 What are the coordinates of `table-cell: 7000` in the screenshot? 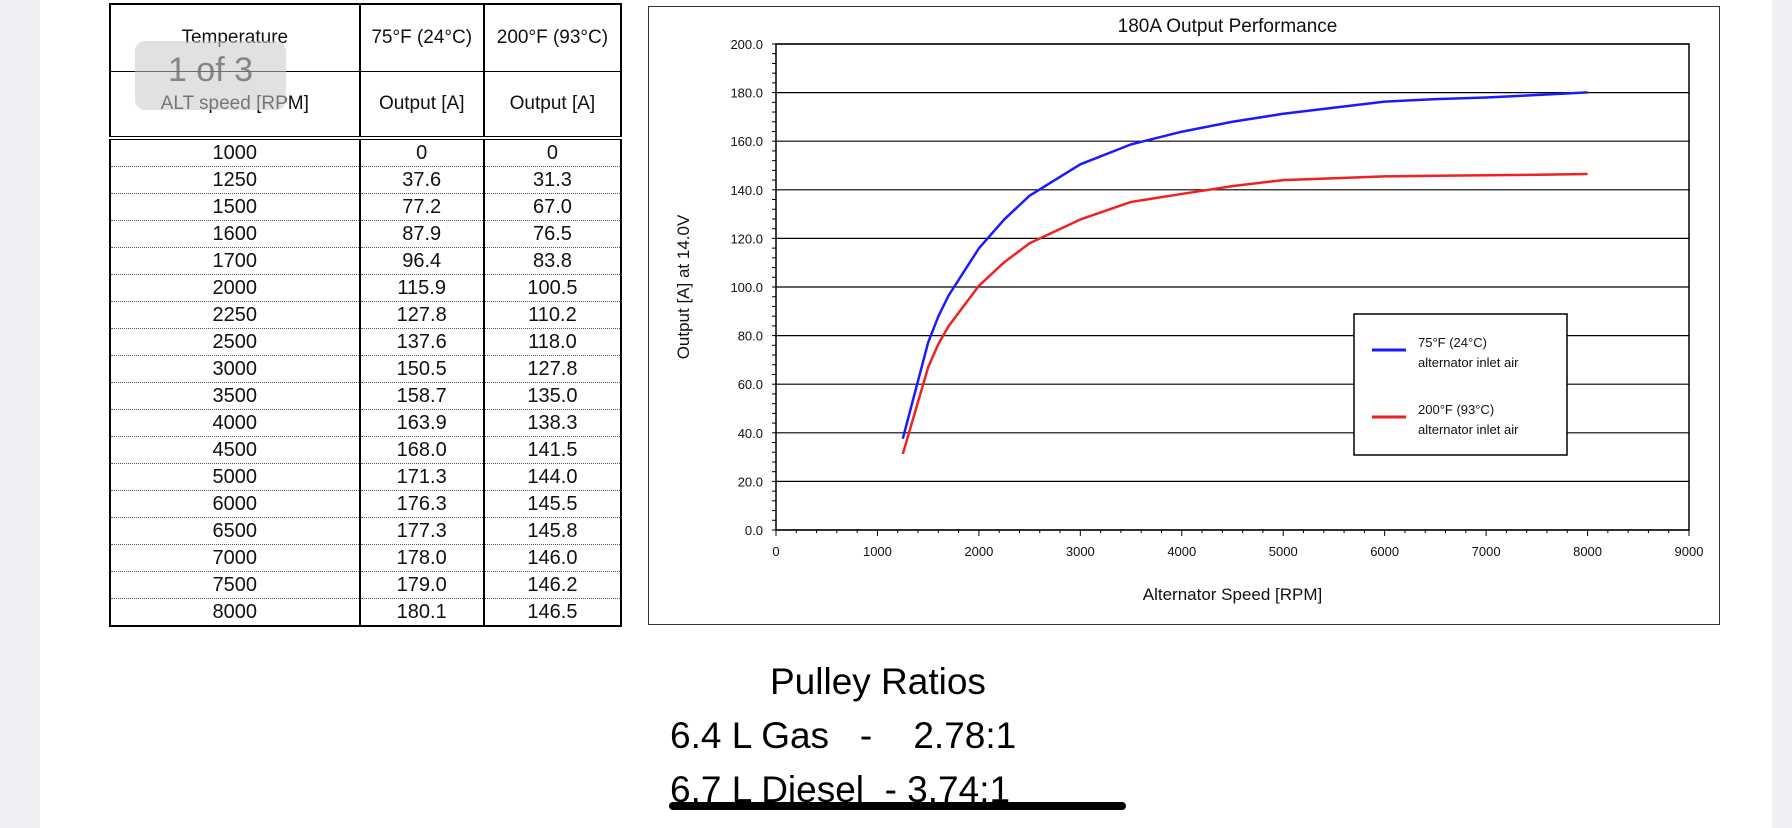 It's located at (235, 558).